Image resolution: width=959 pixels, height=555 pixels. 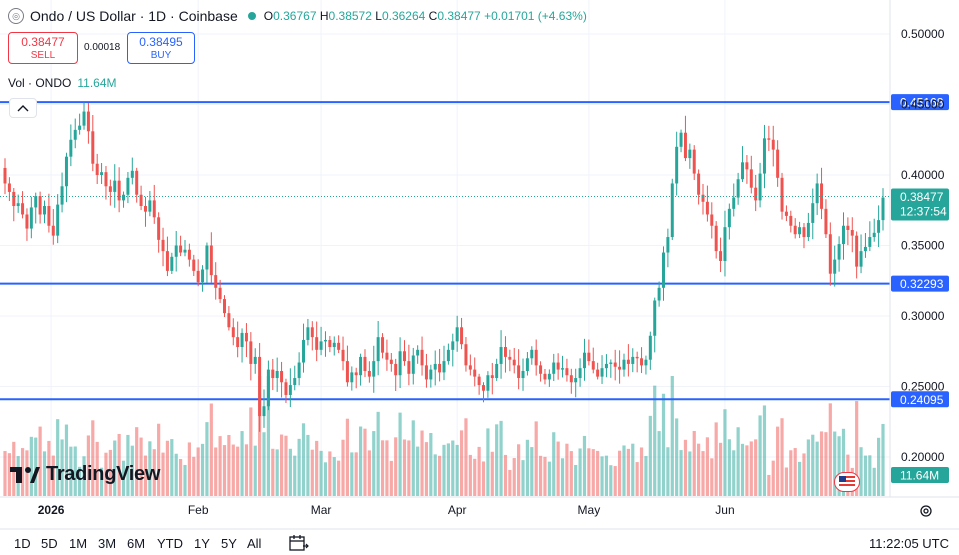 What do you see at coordinates (134, 16) in the screenshot?
I see `symbol-title: Ondo / US Dollar · 1D · Coinbase` at bounding box center [134, 16].